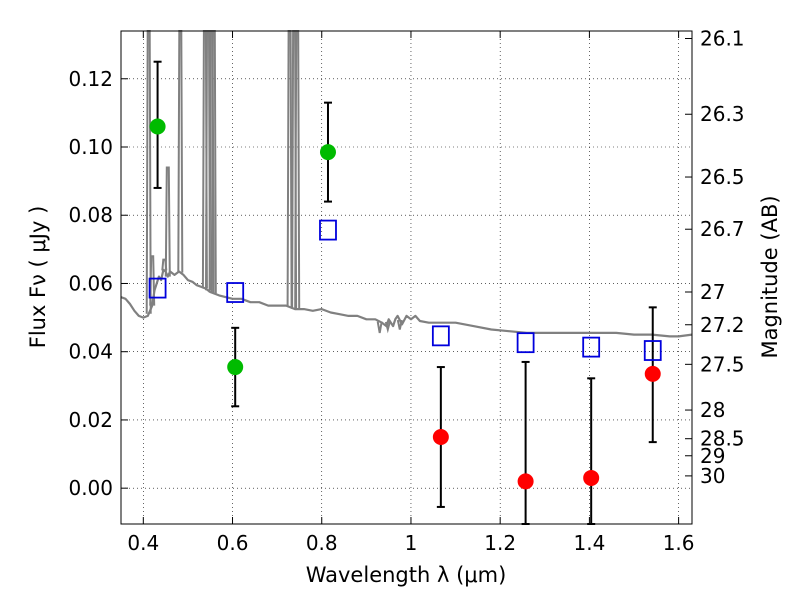  Describe the element at coordinates (233, 543) in the screenshot. I see `x-tick-label: 0.6` at that location.